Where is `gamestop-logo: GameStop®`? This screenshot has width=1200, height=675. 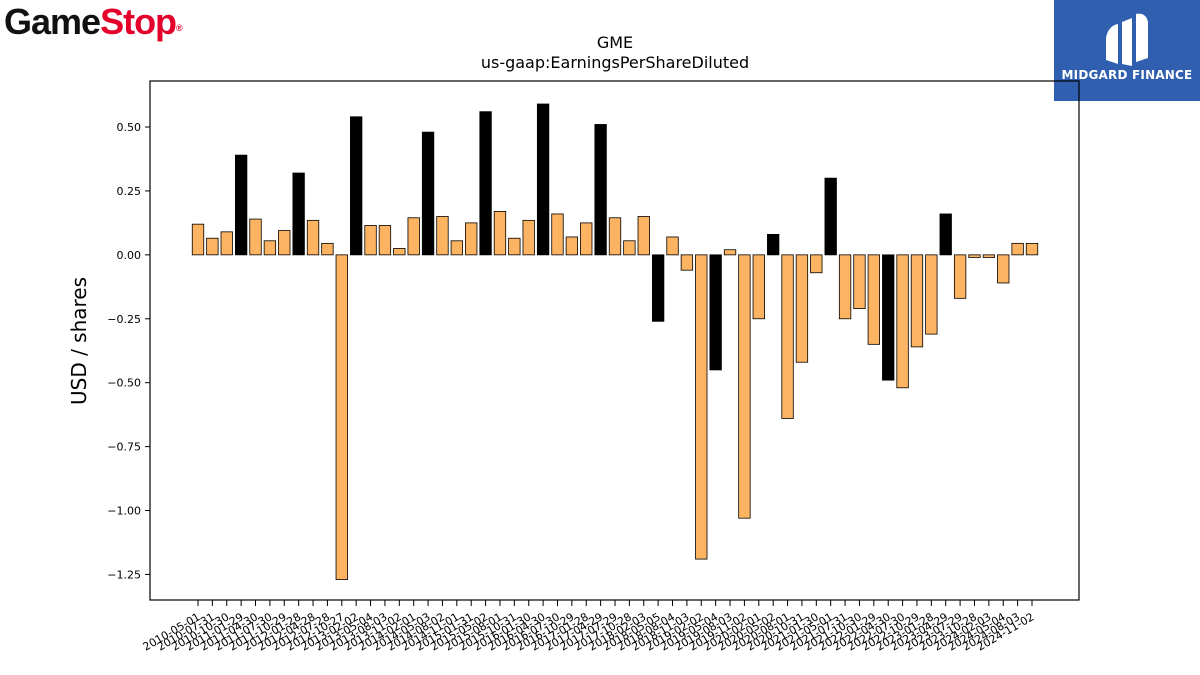
gamestop-logo: GameStop® is located at coordinates (93, 21).